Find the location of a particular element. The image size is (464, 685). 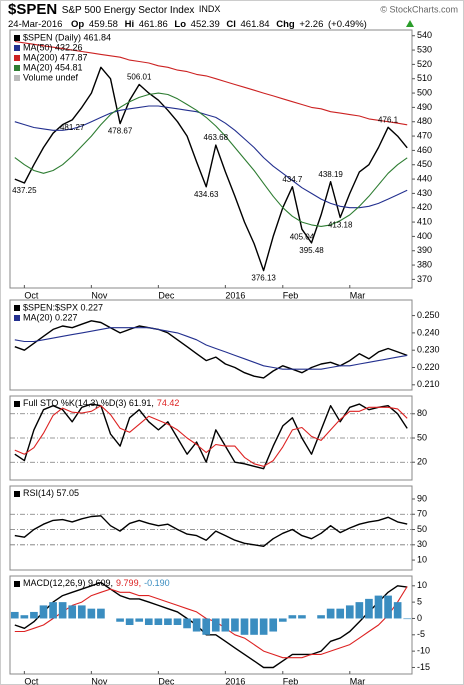

legend-label: MA(20) 0.227 is located at coordinates (50, 317).